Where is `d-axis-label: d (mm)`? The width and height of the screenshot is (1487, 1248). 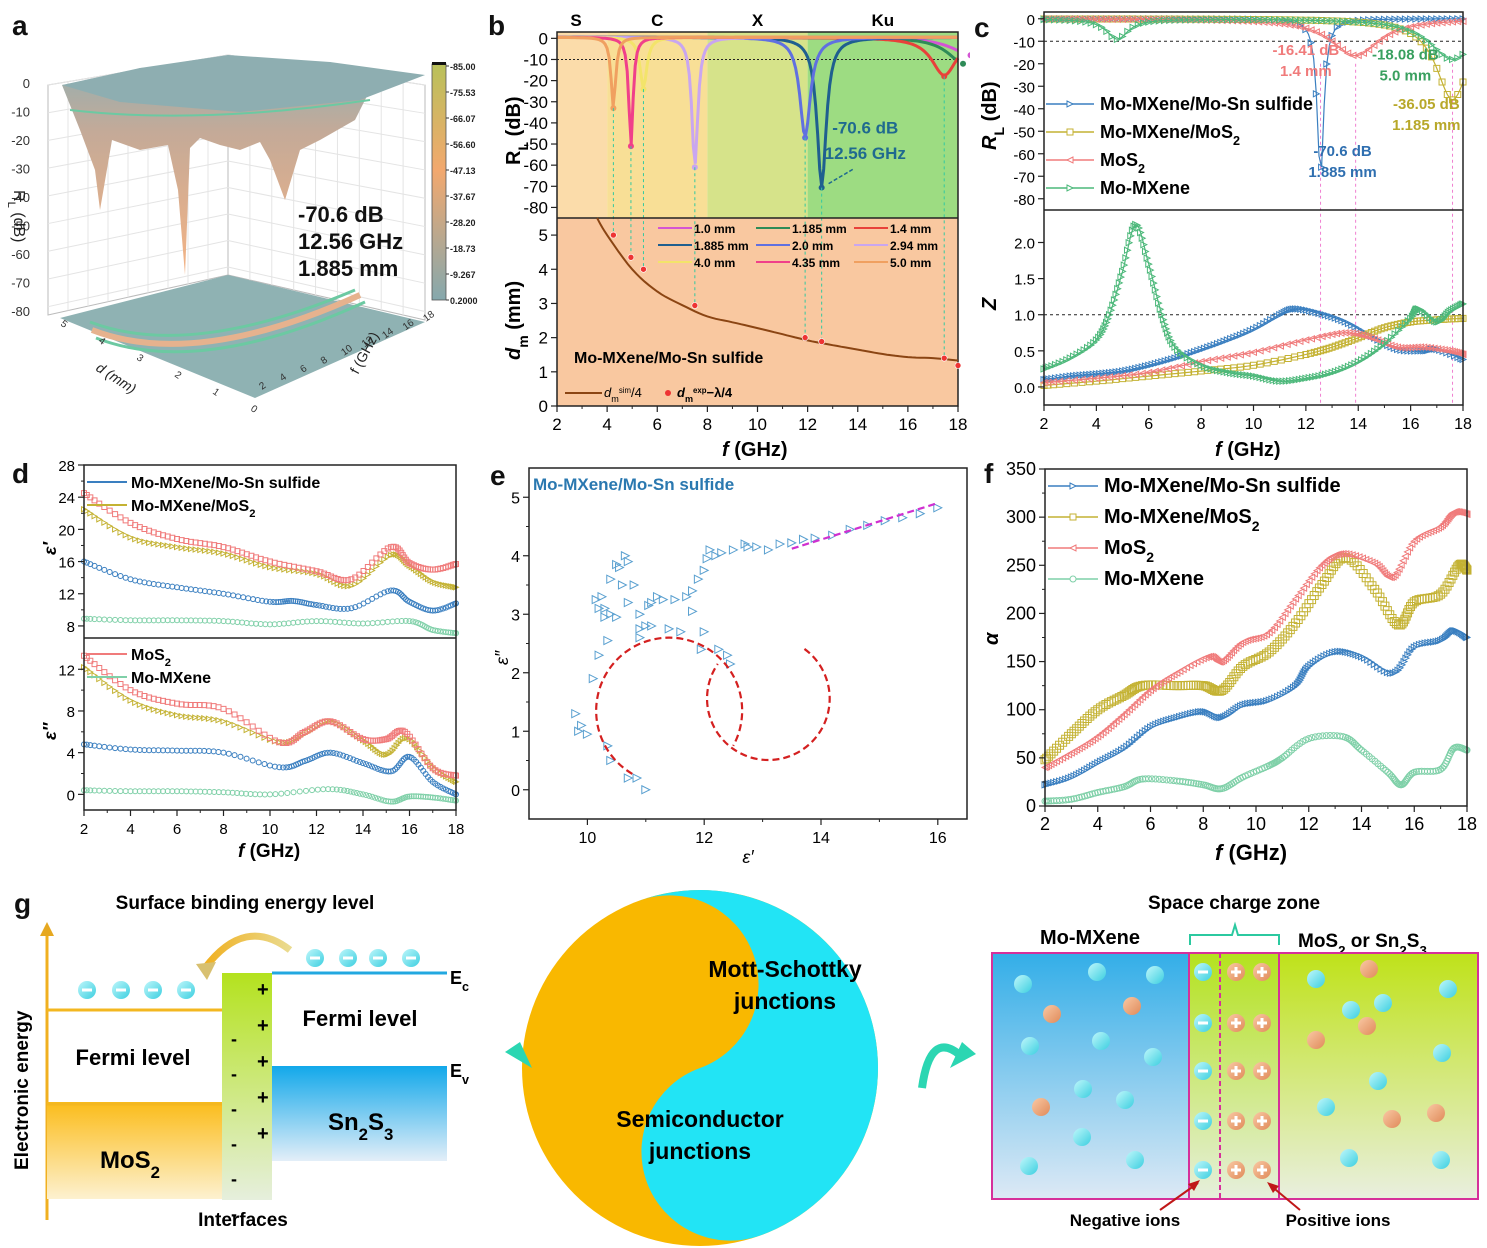 d-axis-label: d (mm) is located at coordinates (116, 378).